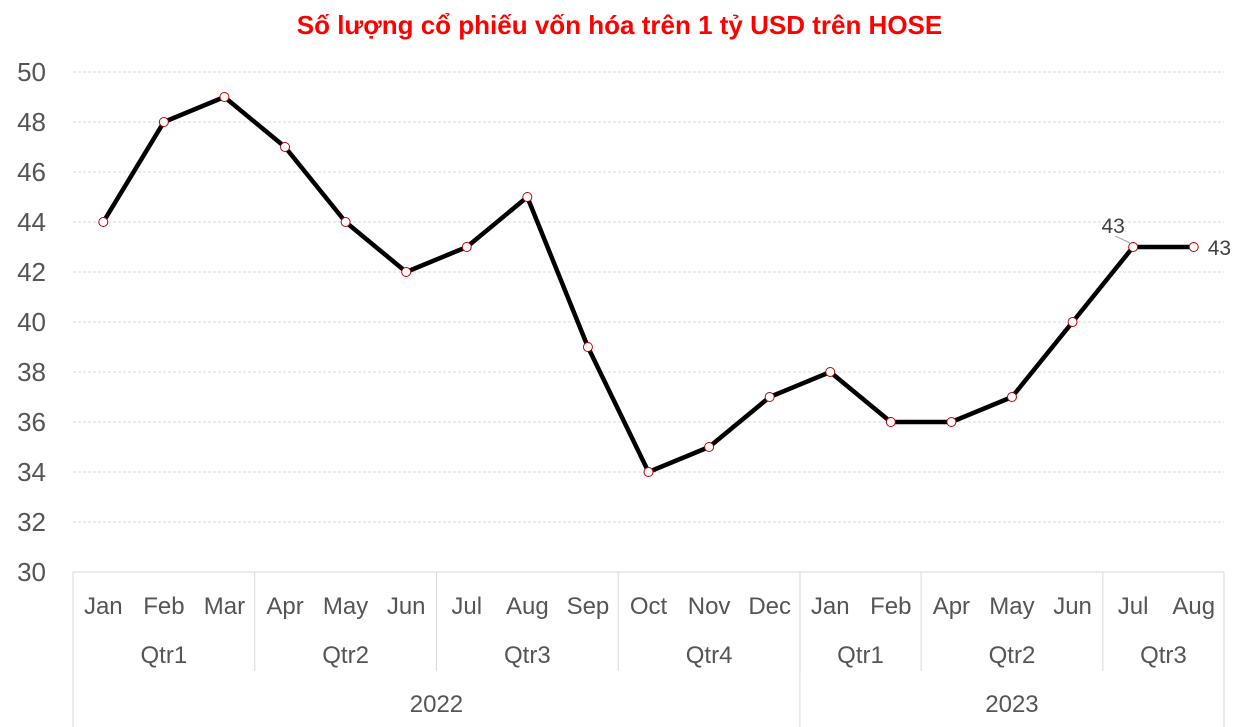  Describe the element at coordinates (709, 655) in the screenshot. I see `x-tick-label-quarter: Qtr4` at that location.